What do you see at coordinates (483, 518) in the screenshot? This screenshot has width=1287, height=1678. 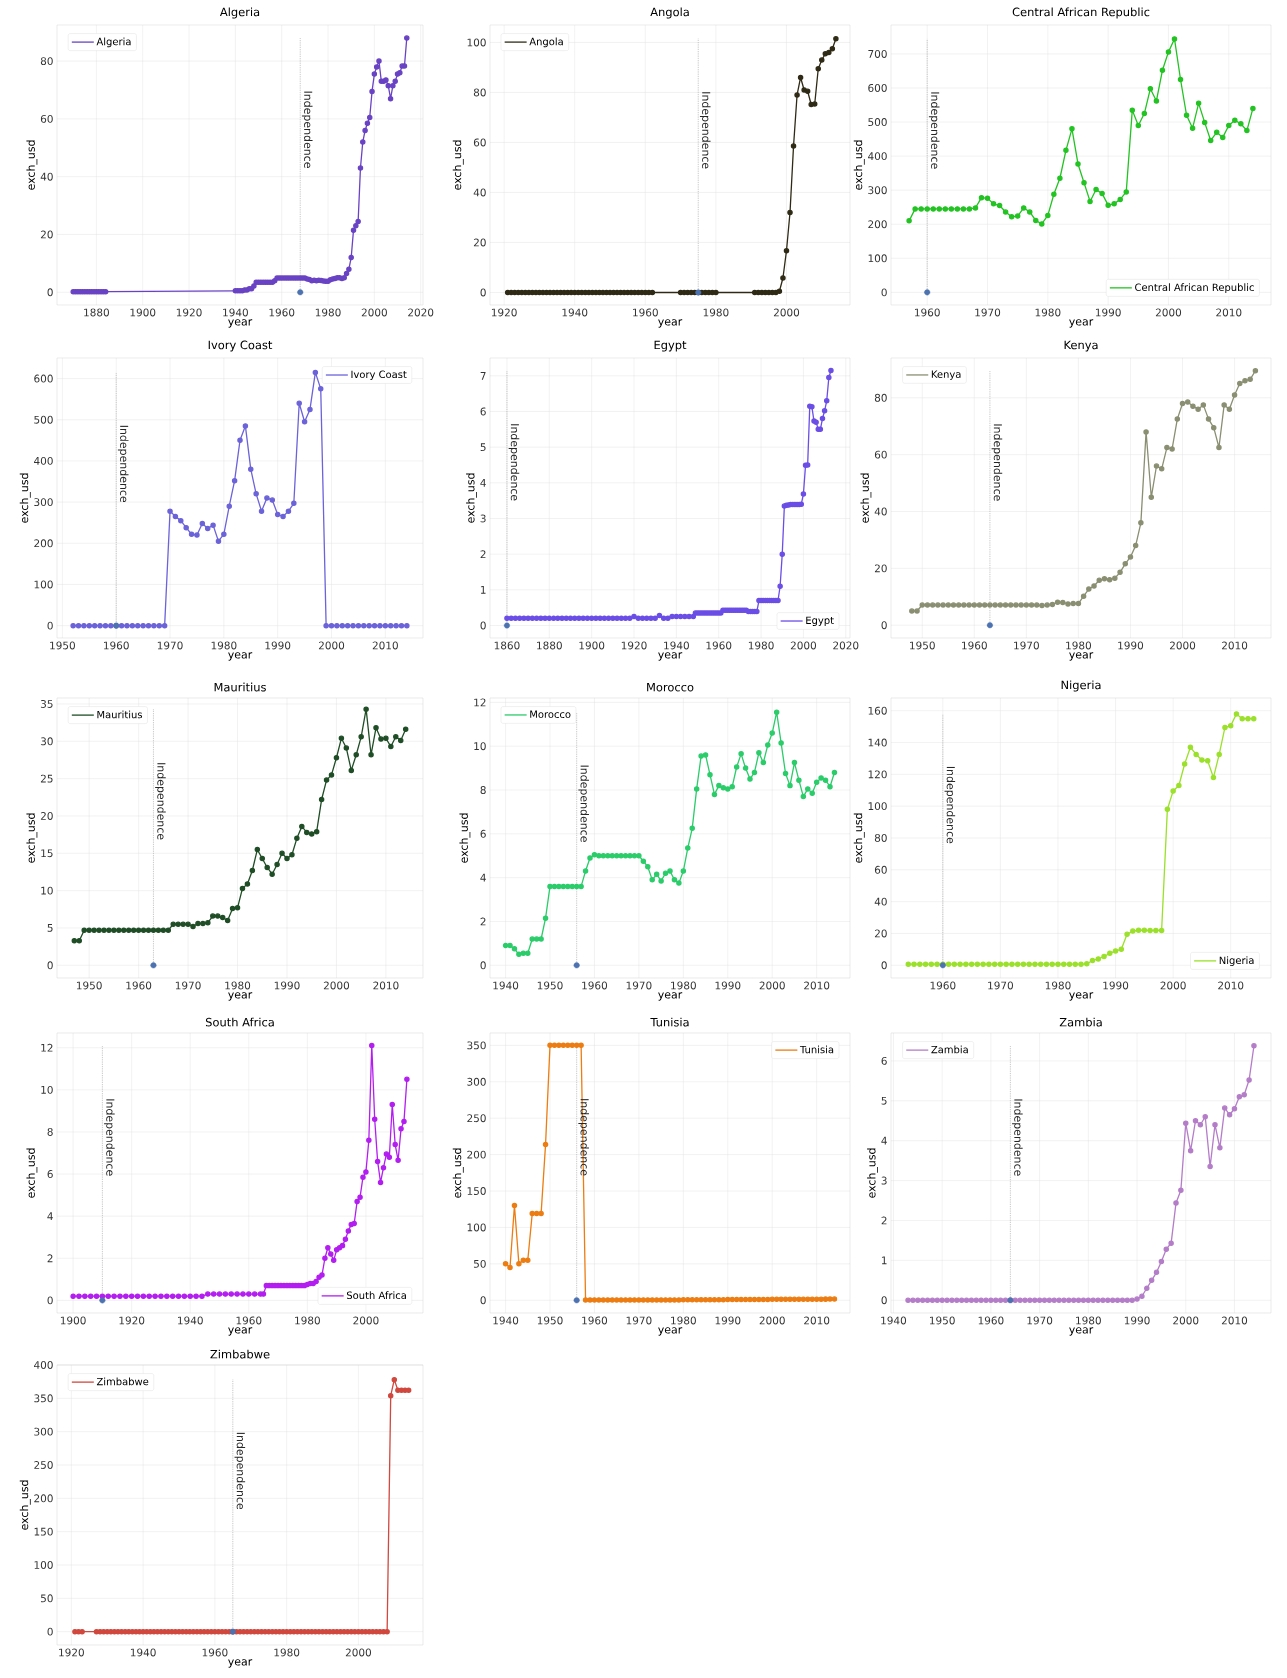 I see `y-tick-label: 3` at bounding box center [483, 518].